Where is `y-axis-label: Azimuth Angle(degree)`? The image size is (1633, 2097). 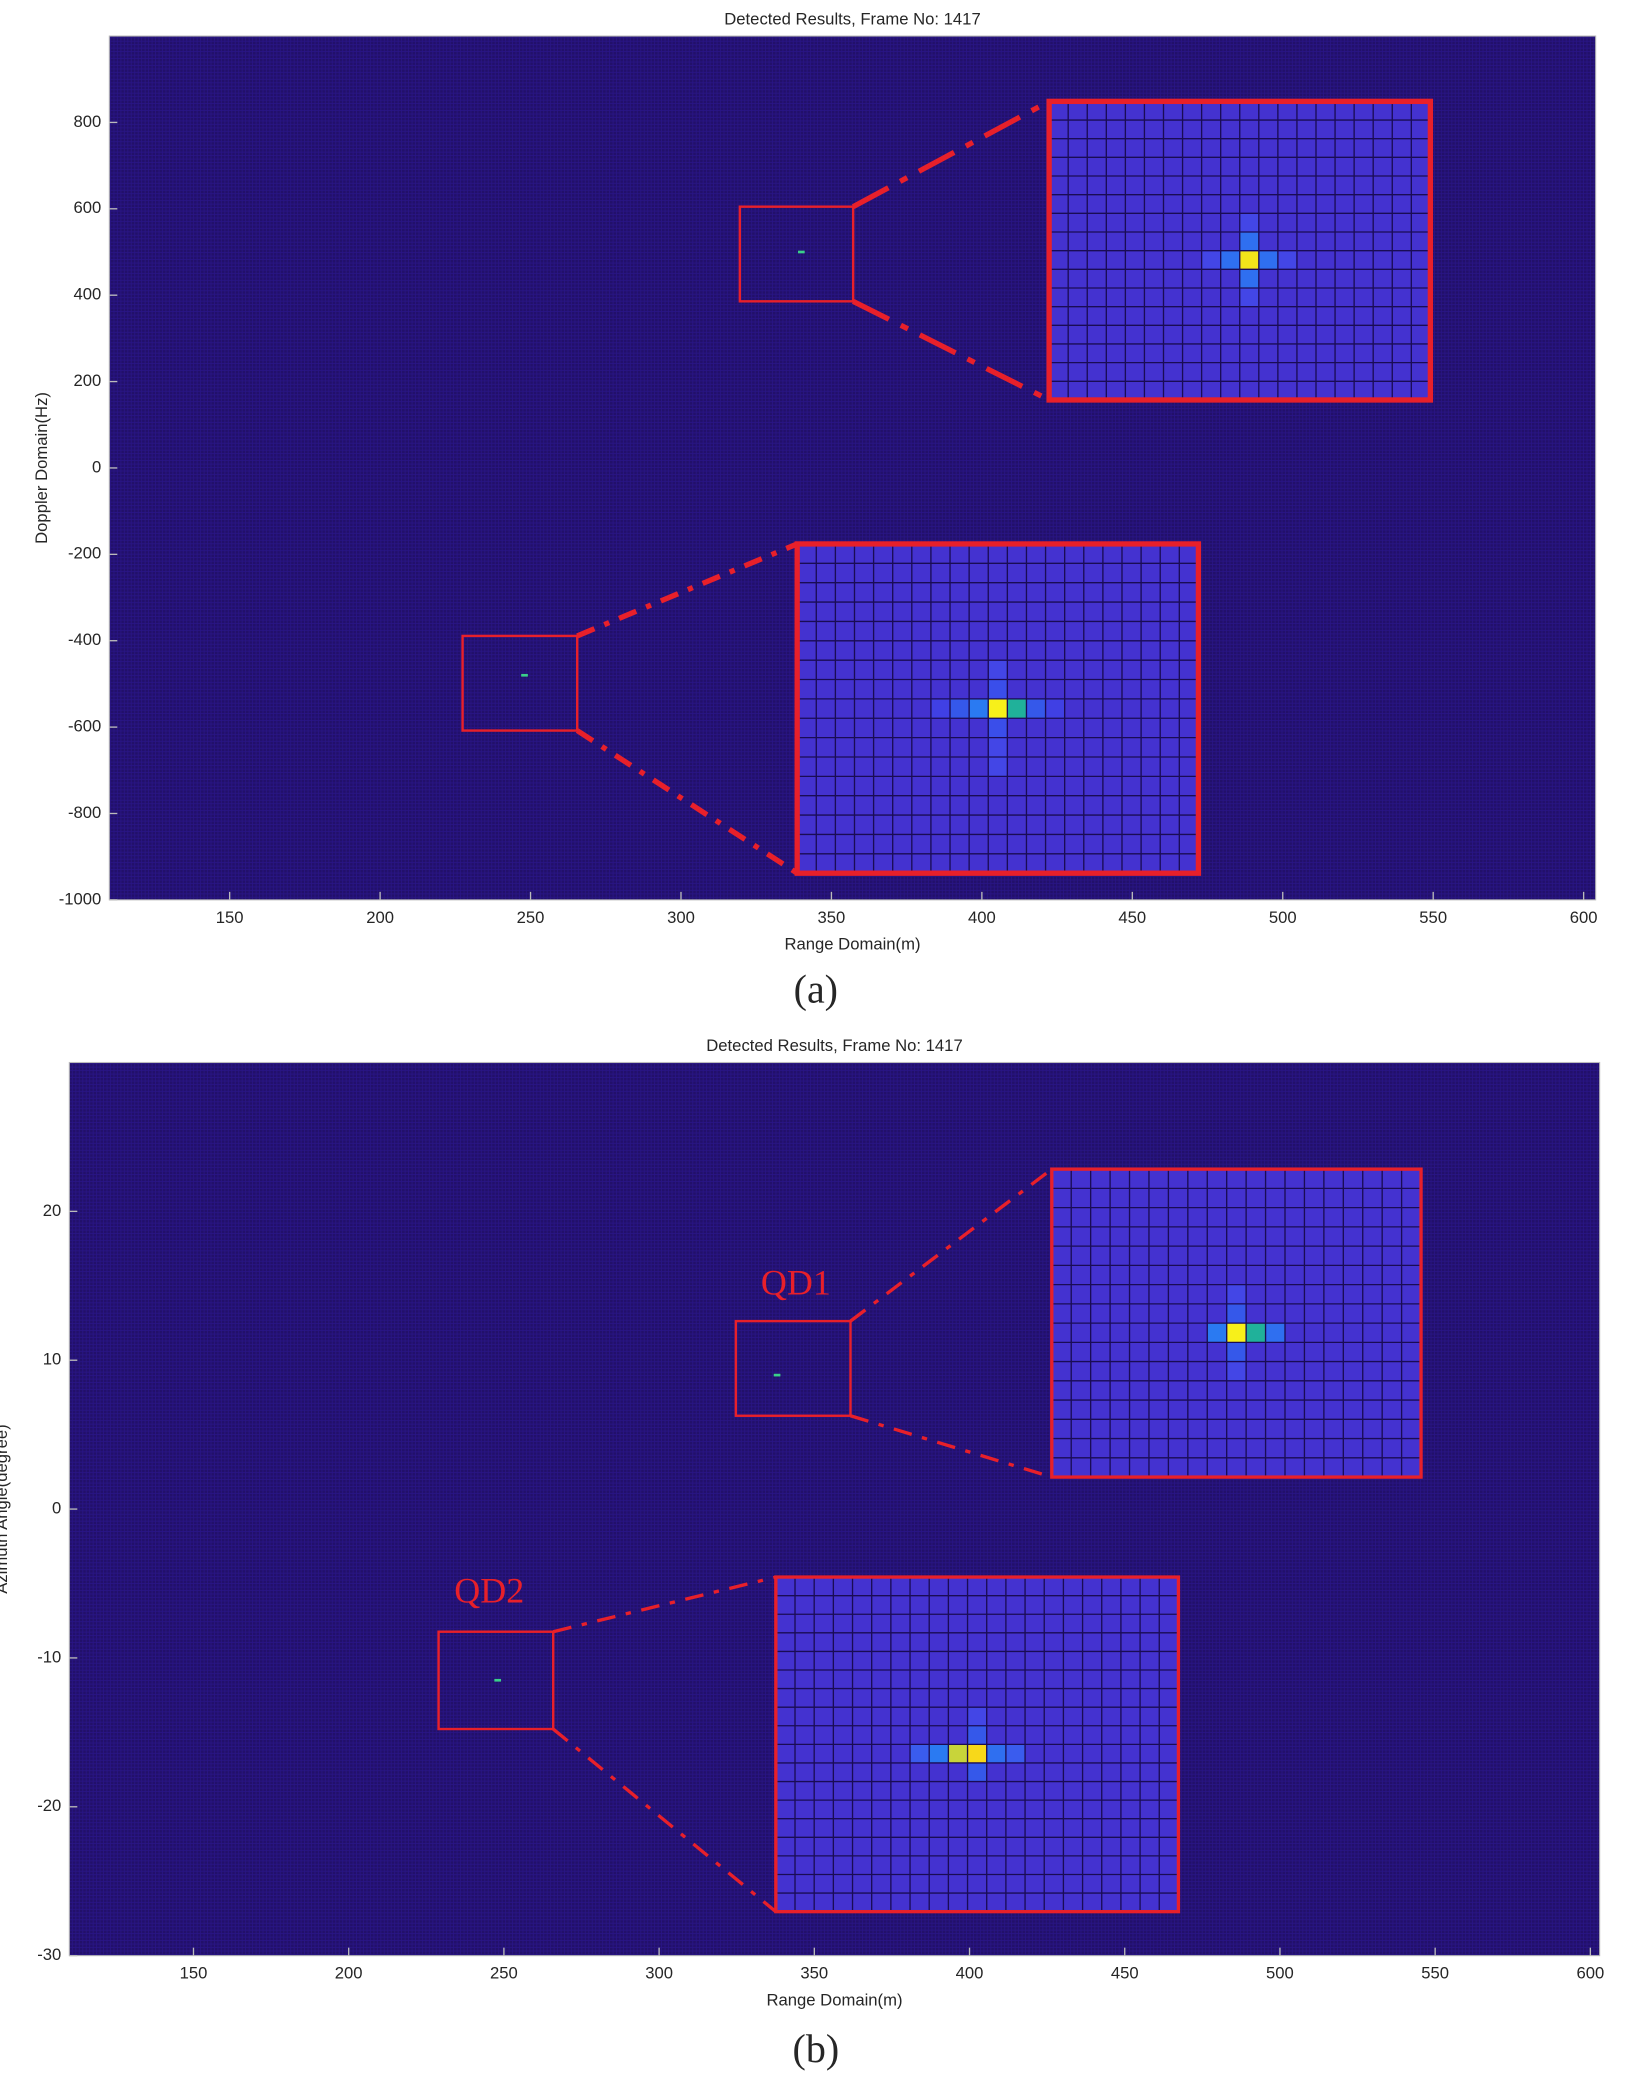
y-axis-label: Azimuth Angle(degree) is located at coordinates (5, 1508).